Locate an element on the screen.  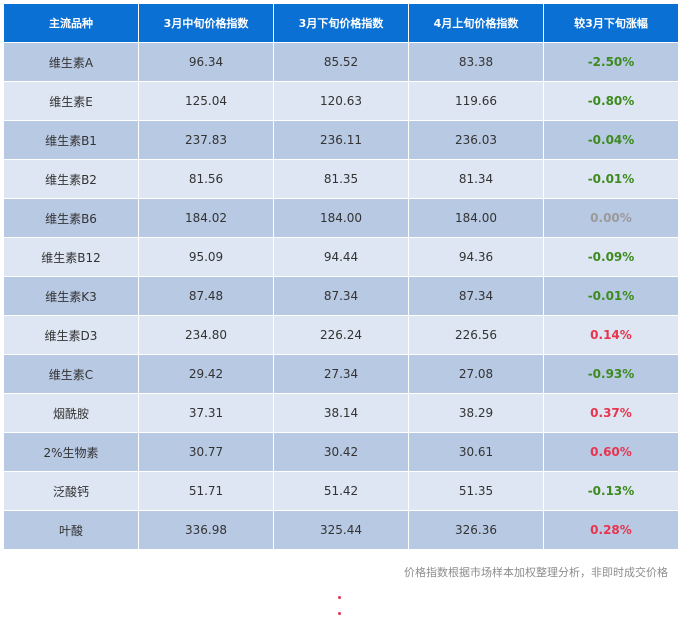
table-row: 泛酸钙 51.71 51.42 51.35 -0.13% is located at coordinates (341, 491).